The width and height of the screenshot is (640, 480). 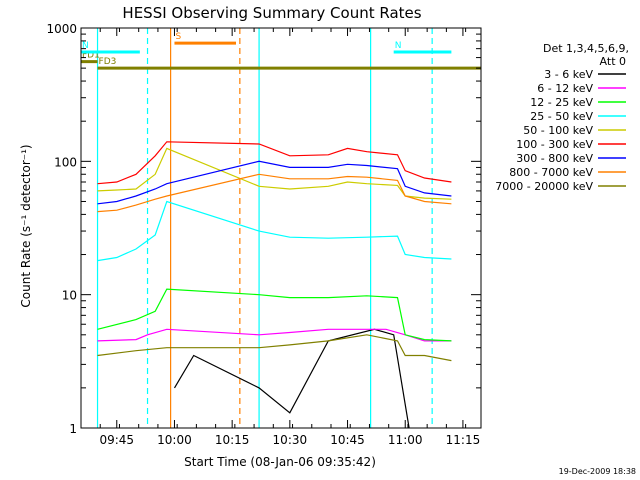 What do you see at coordinates (561, 102) in the screenshot?
I see `legend-label-2: 12 - 25 keV` at bounding box center [561, 102].